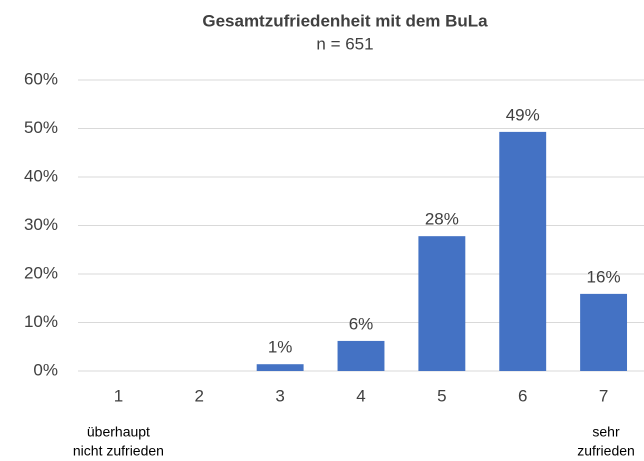  What do you see at coordinates (606, 451) in the screenshot?
I see `annotation: zufrieden` at bounding box center [606, 451].